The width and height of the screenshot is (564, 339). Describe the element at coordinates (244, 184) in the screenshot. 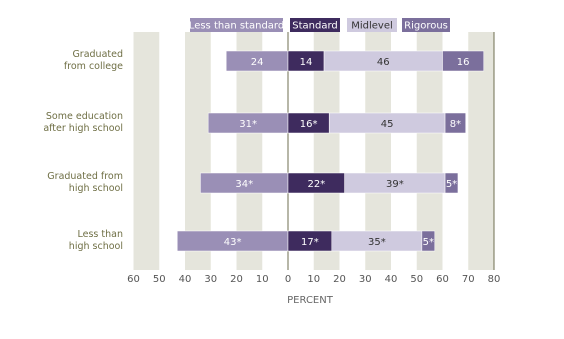

I see `value-label: 34*` at that location.